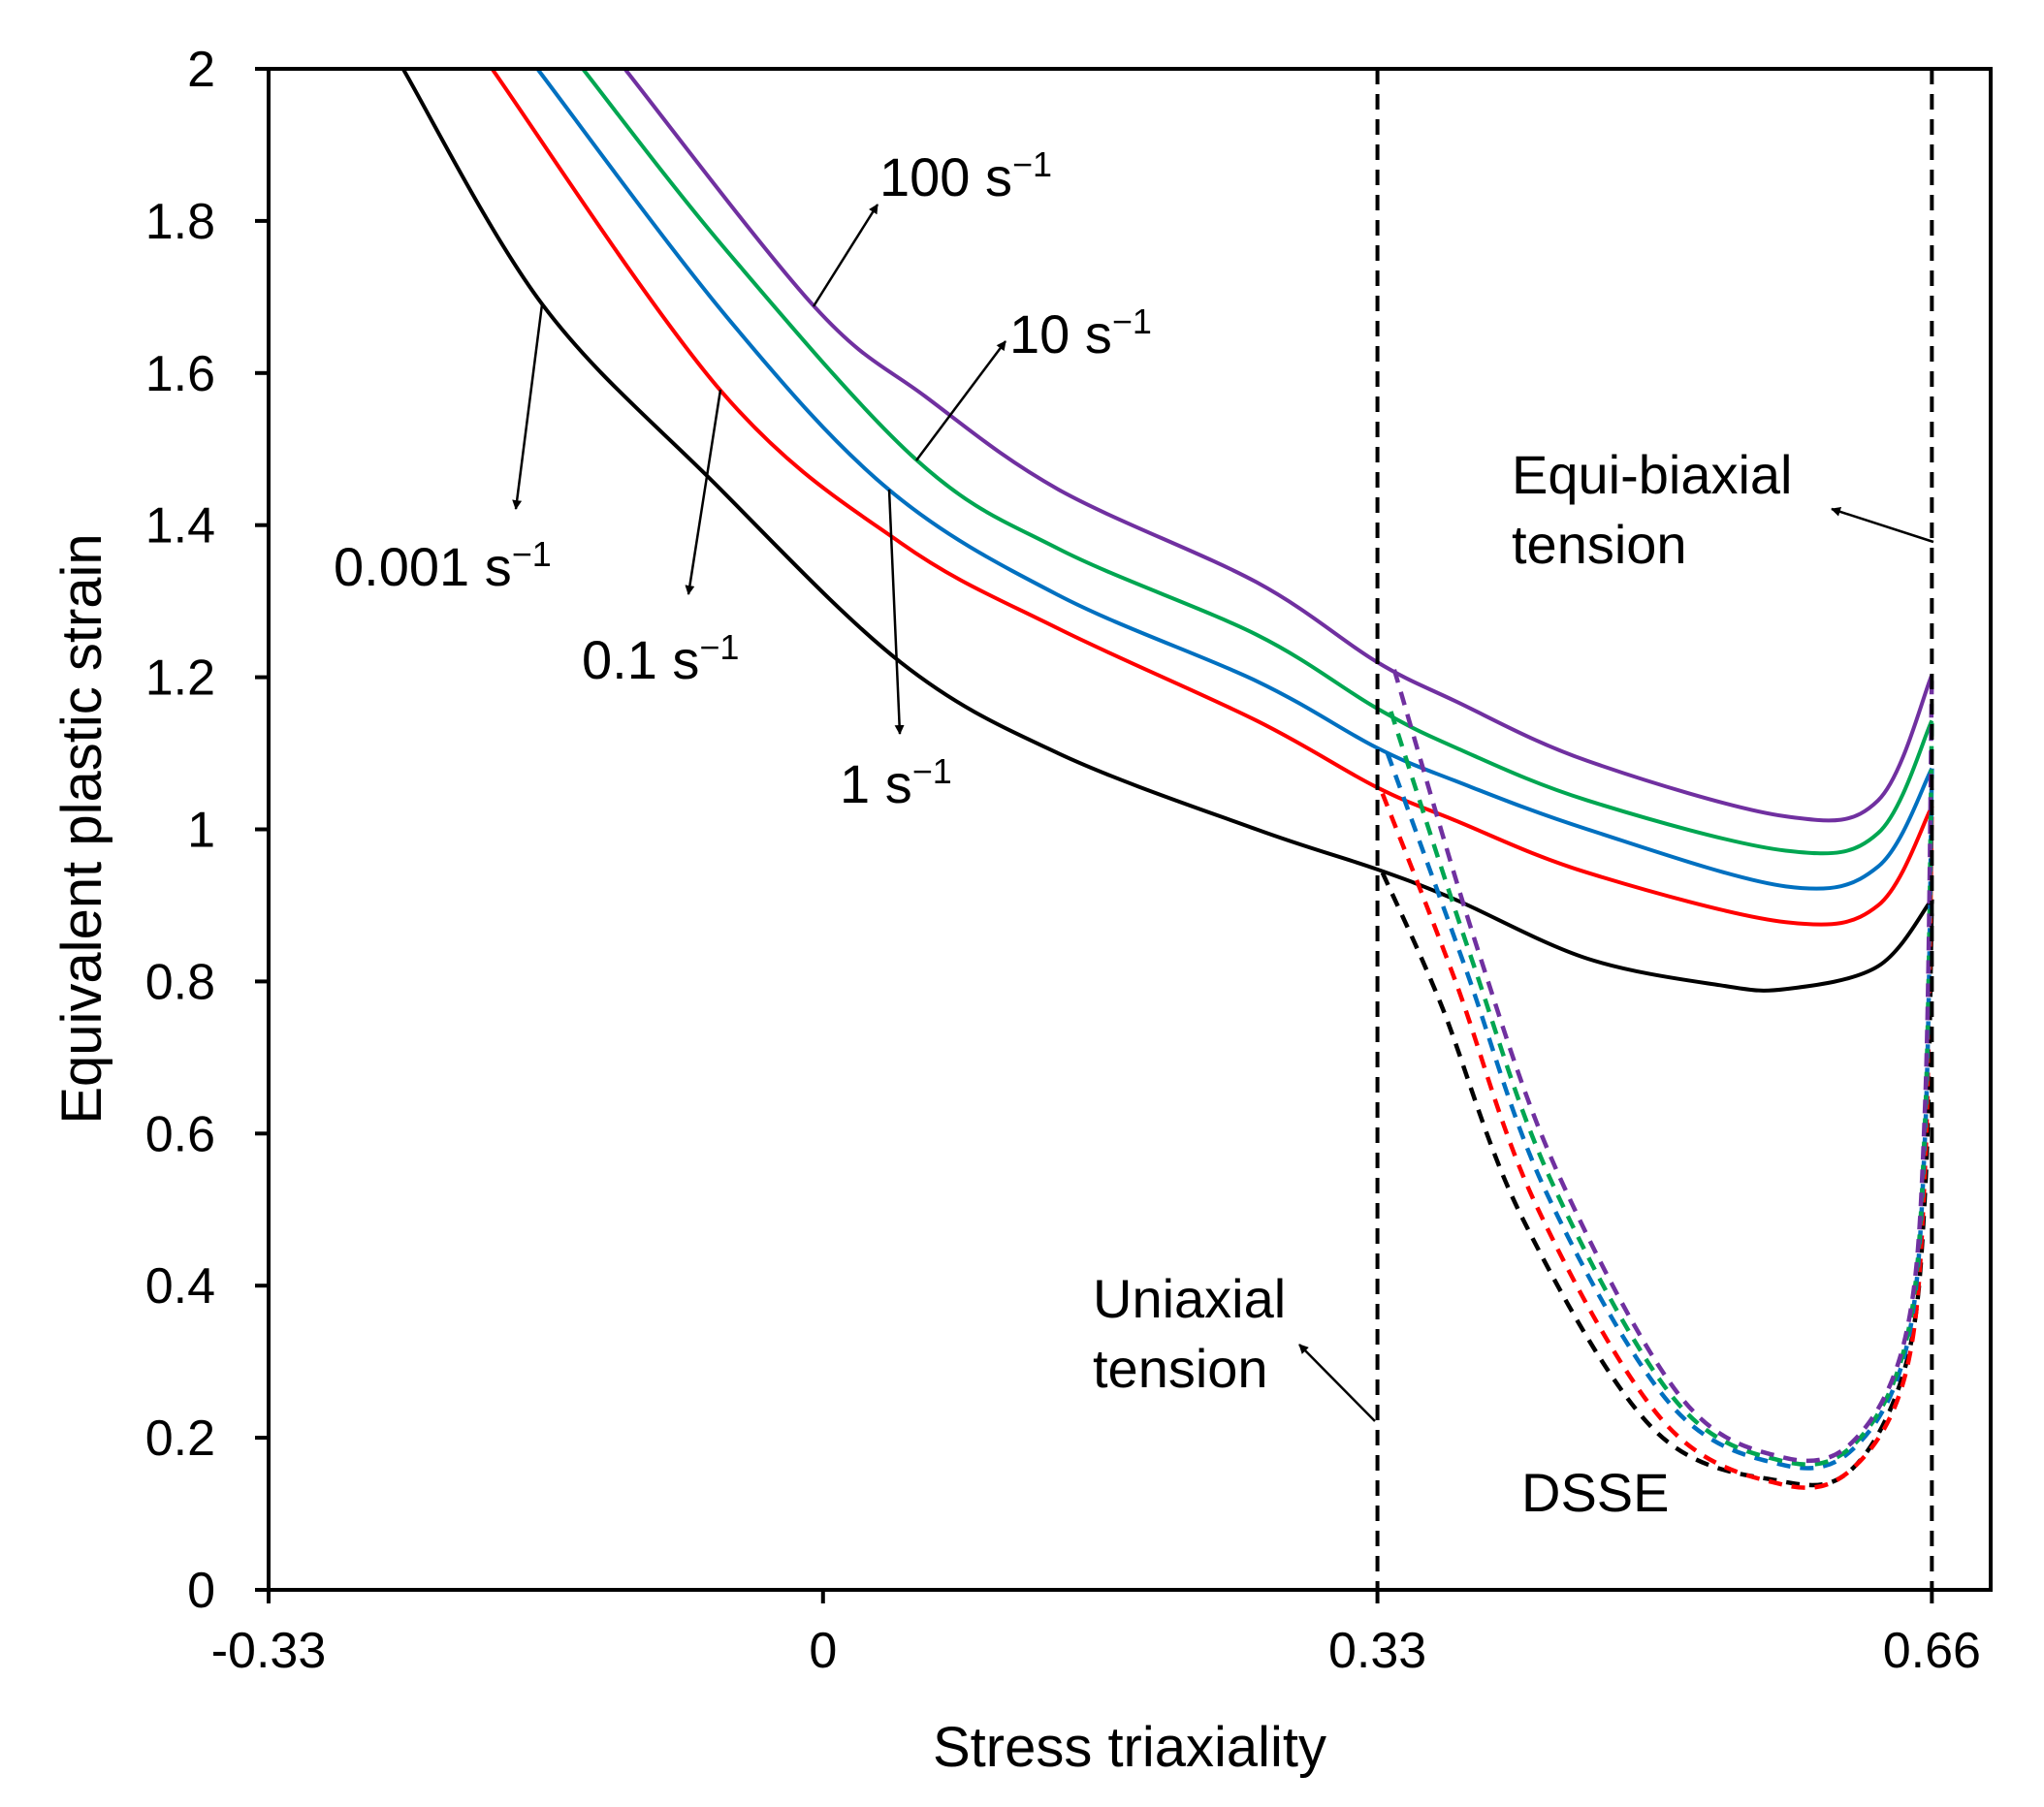 This screenshot has height=1807, width=2044. I want to click on equi-biaxial-label-1: Equi-biaxial, so click(1652, 474).